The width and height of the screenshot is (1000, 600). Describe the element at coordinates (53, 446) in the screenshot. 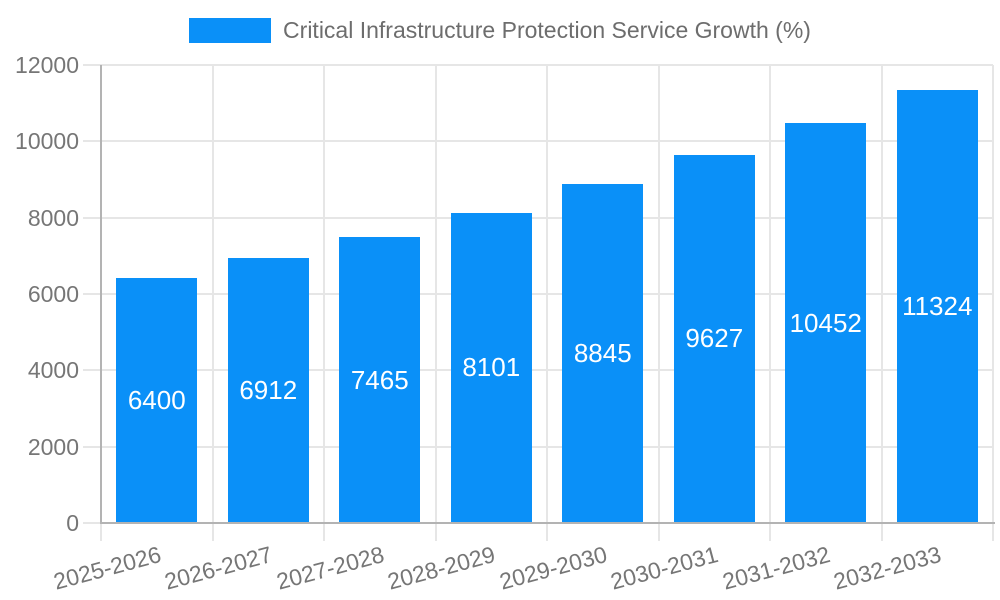

I see `y-tick-label: 2000` at that location.